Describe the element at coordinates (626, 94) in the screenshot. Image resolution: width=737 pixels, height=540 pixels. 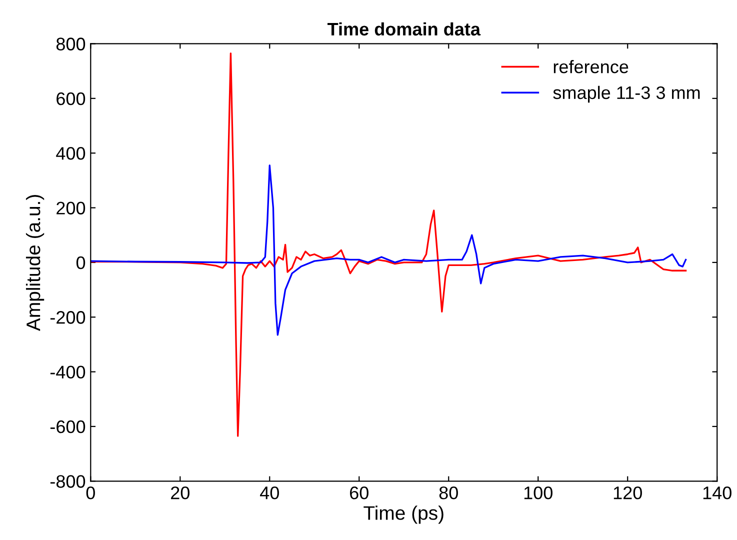
I see `legend-label: smaple 11-3 3 mm` at that location.